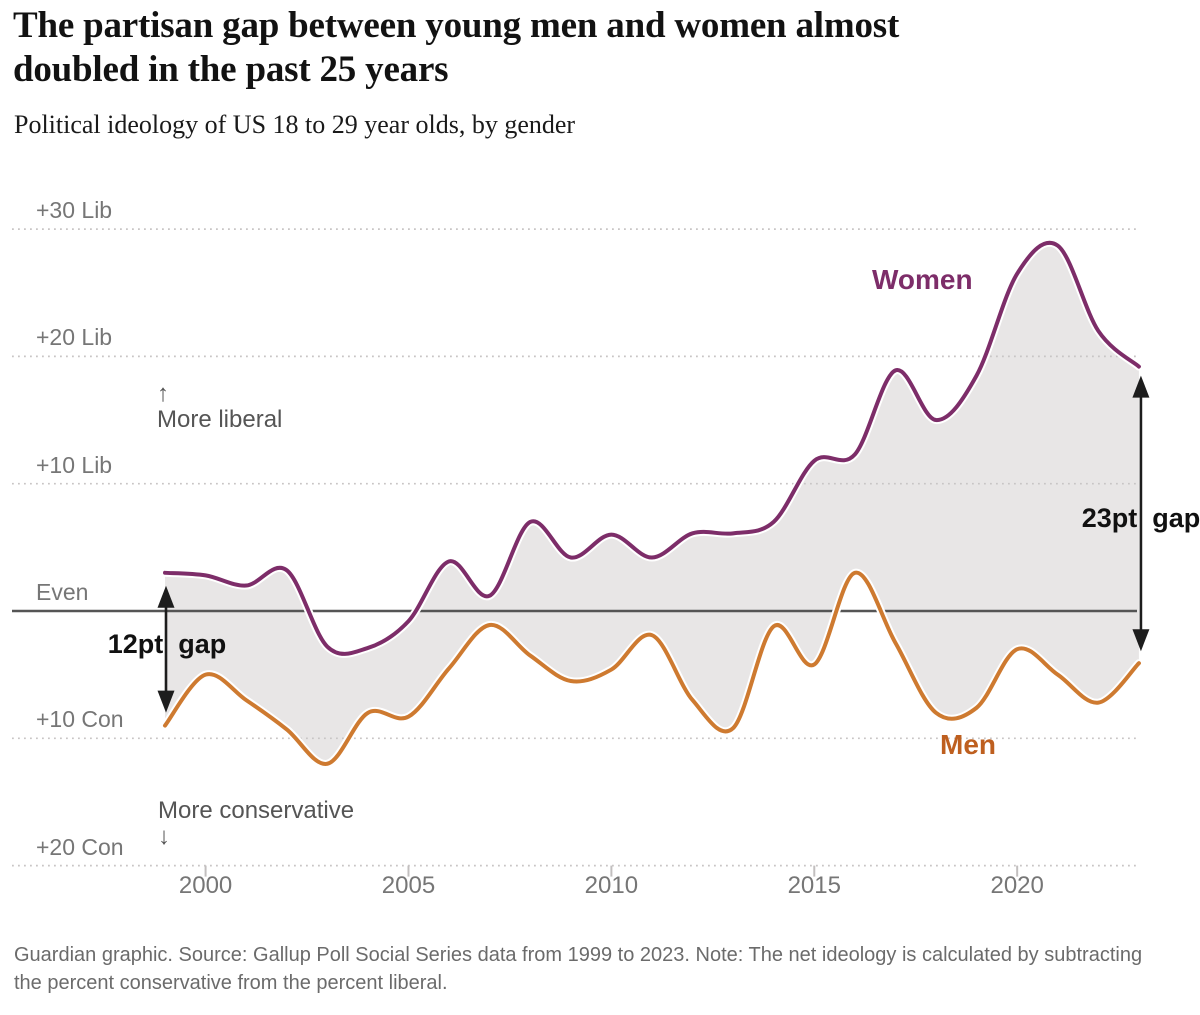 The width and height of the screenshot is (1200, 1015). What do you see at coordinates (1017, 885) in the screenshot?
I see `x-tick-label-2020: 2020` at bounding box center [1017, 885].